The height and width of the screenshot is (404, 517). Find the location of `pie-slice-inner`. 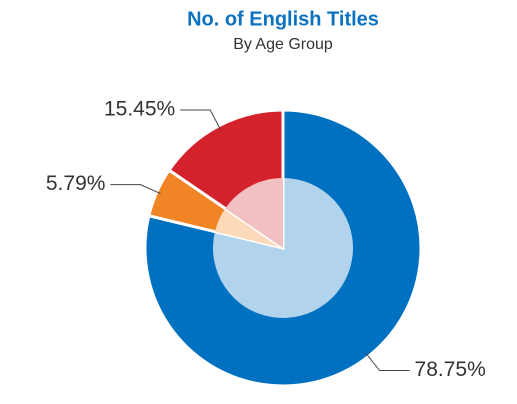

pie-slice-inner is located at coordinates (254, 213).